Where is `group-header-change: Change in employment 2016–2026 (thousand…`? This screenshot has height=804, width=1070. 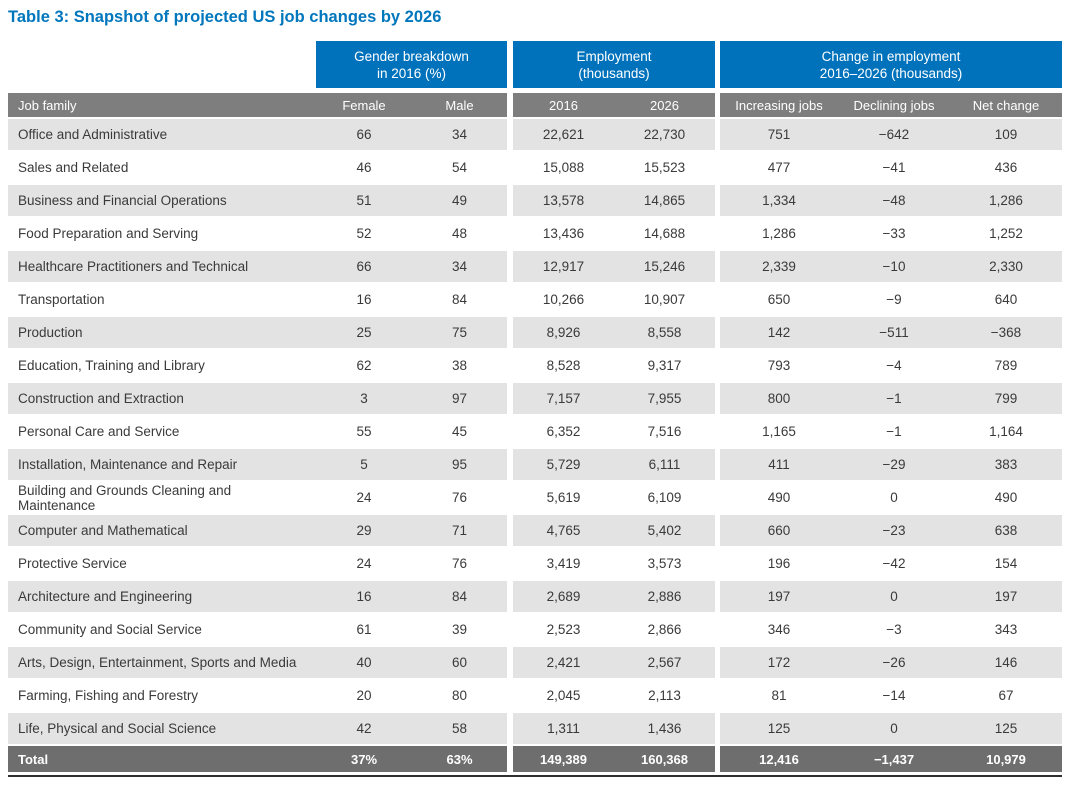 group-header-change: Change in employment 2016–2026 (thousand… is located at coordinates (891, 64).